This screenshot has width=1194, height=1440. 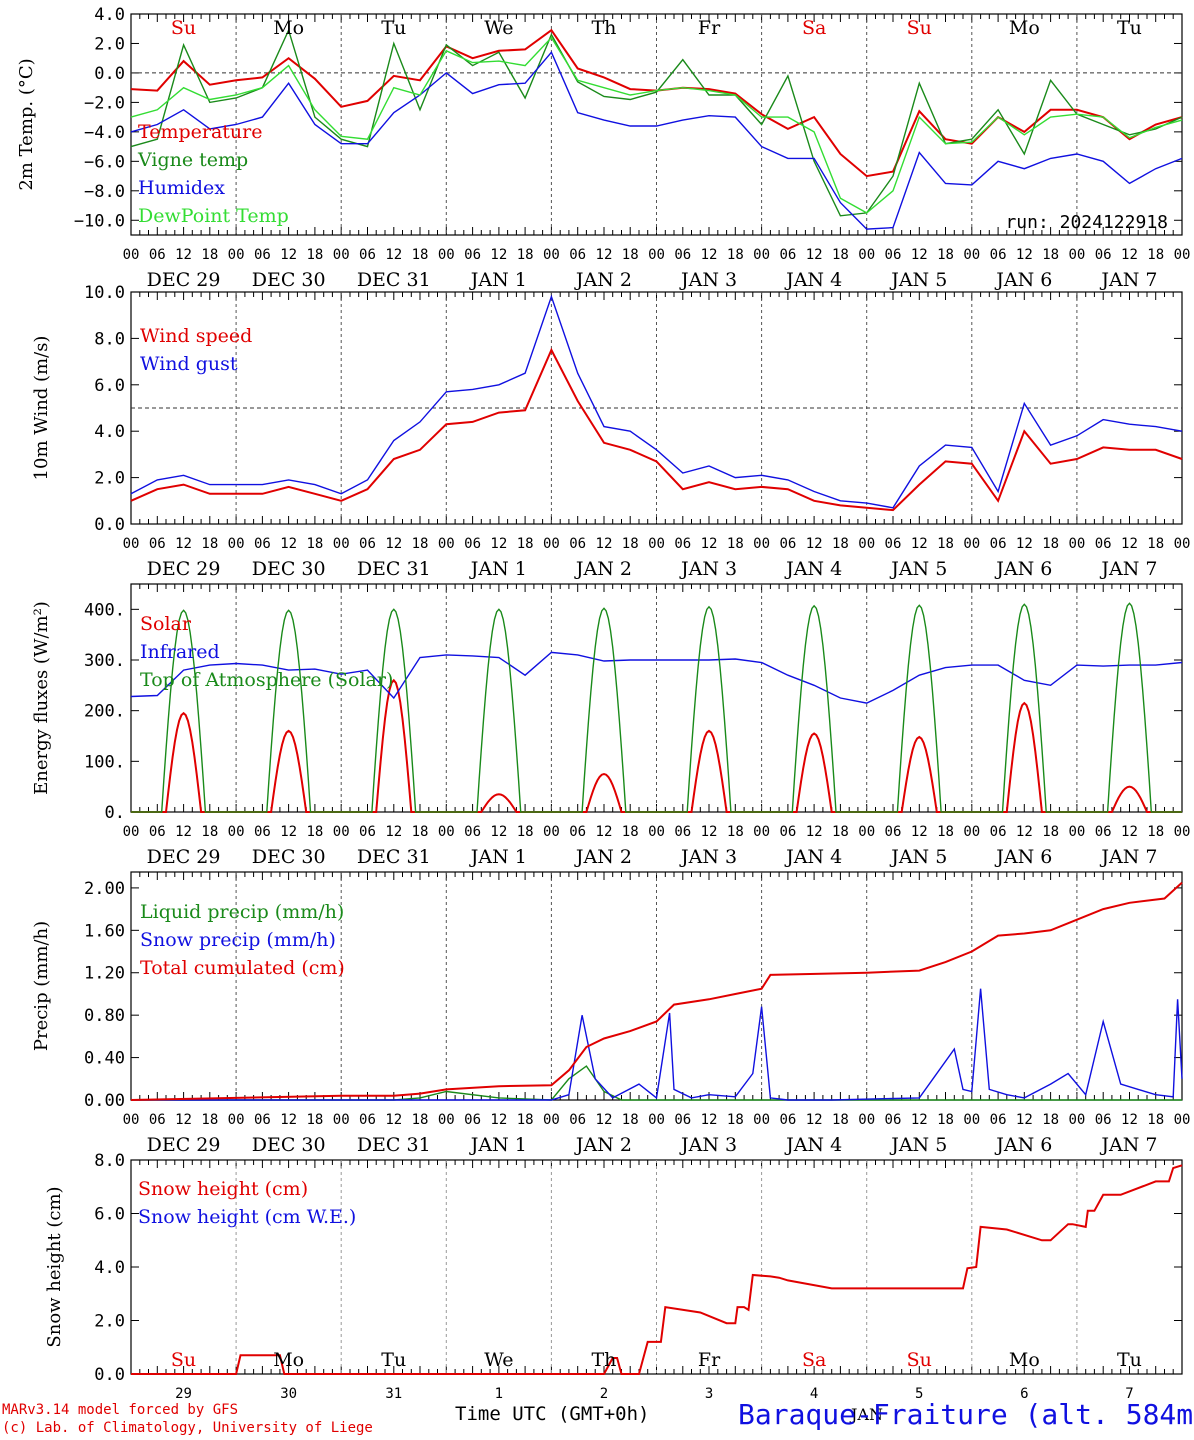 I want to click on station-title: Baraque-Fraiture (alt. 584m), so click(x=966, y=1414).